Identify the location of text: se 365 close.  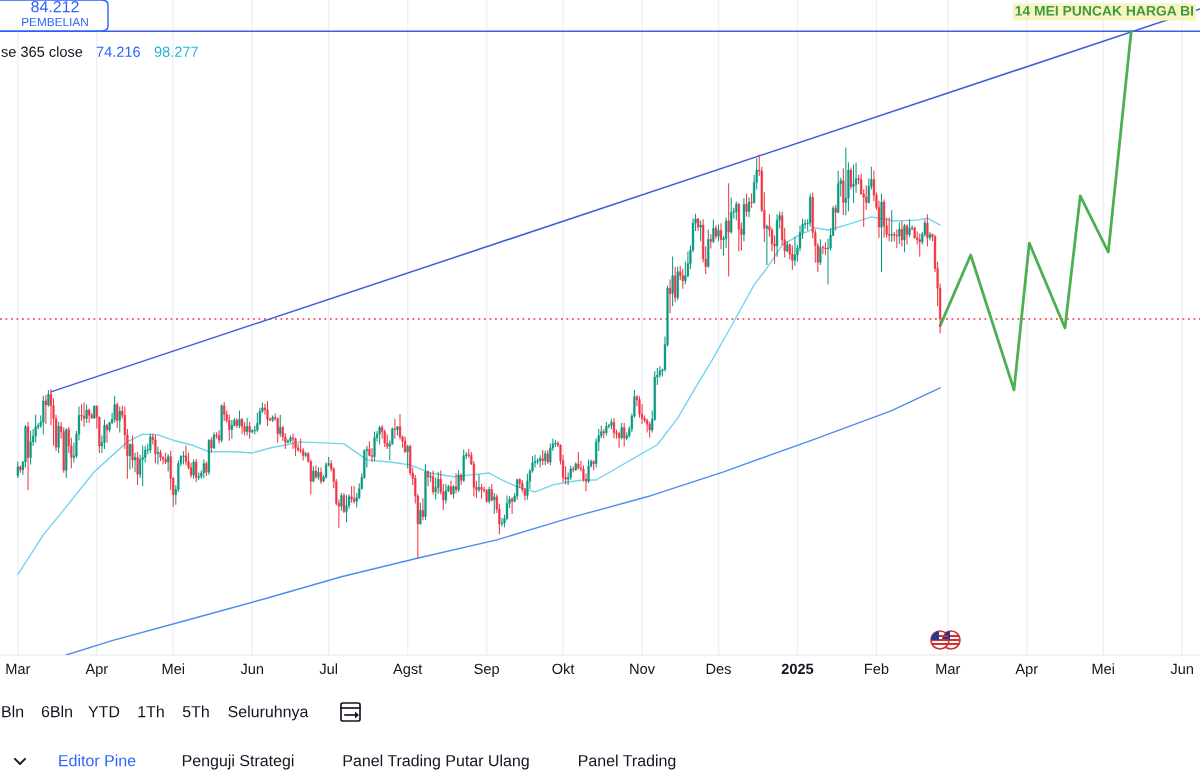
(42, 51).